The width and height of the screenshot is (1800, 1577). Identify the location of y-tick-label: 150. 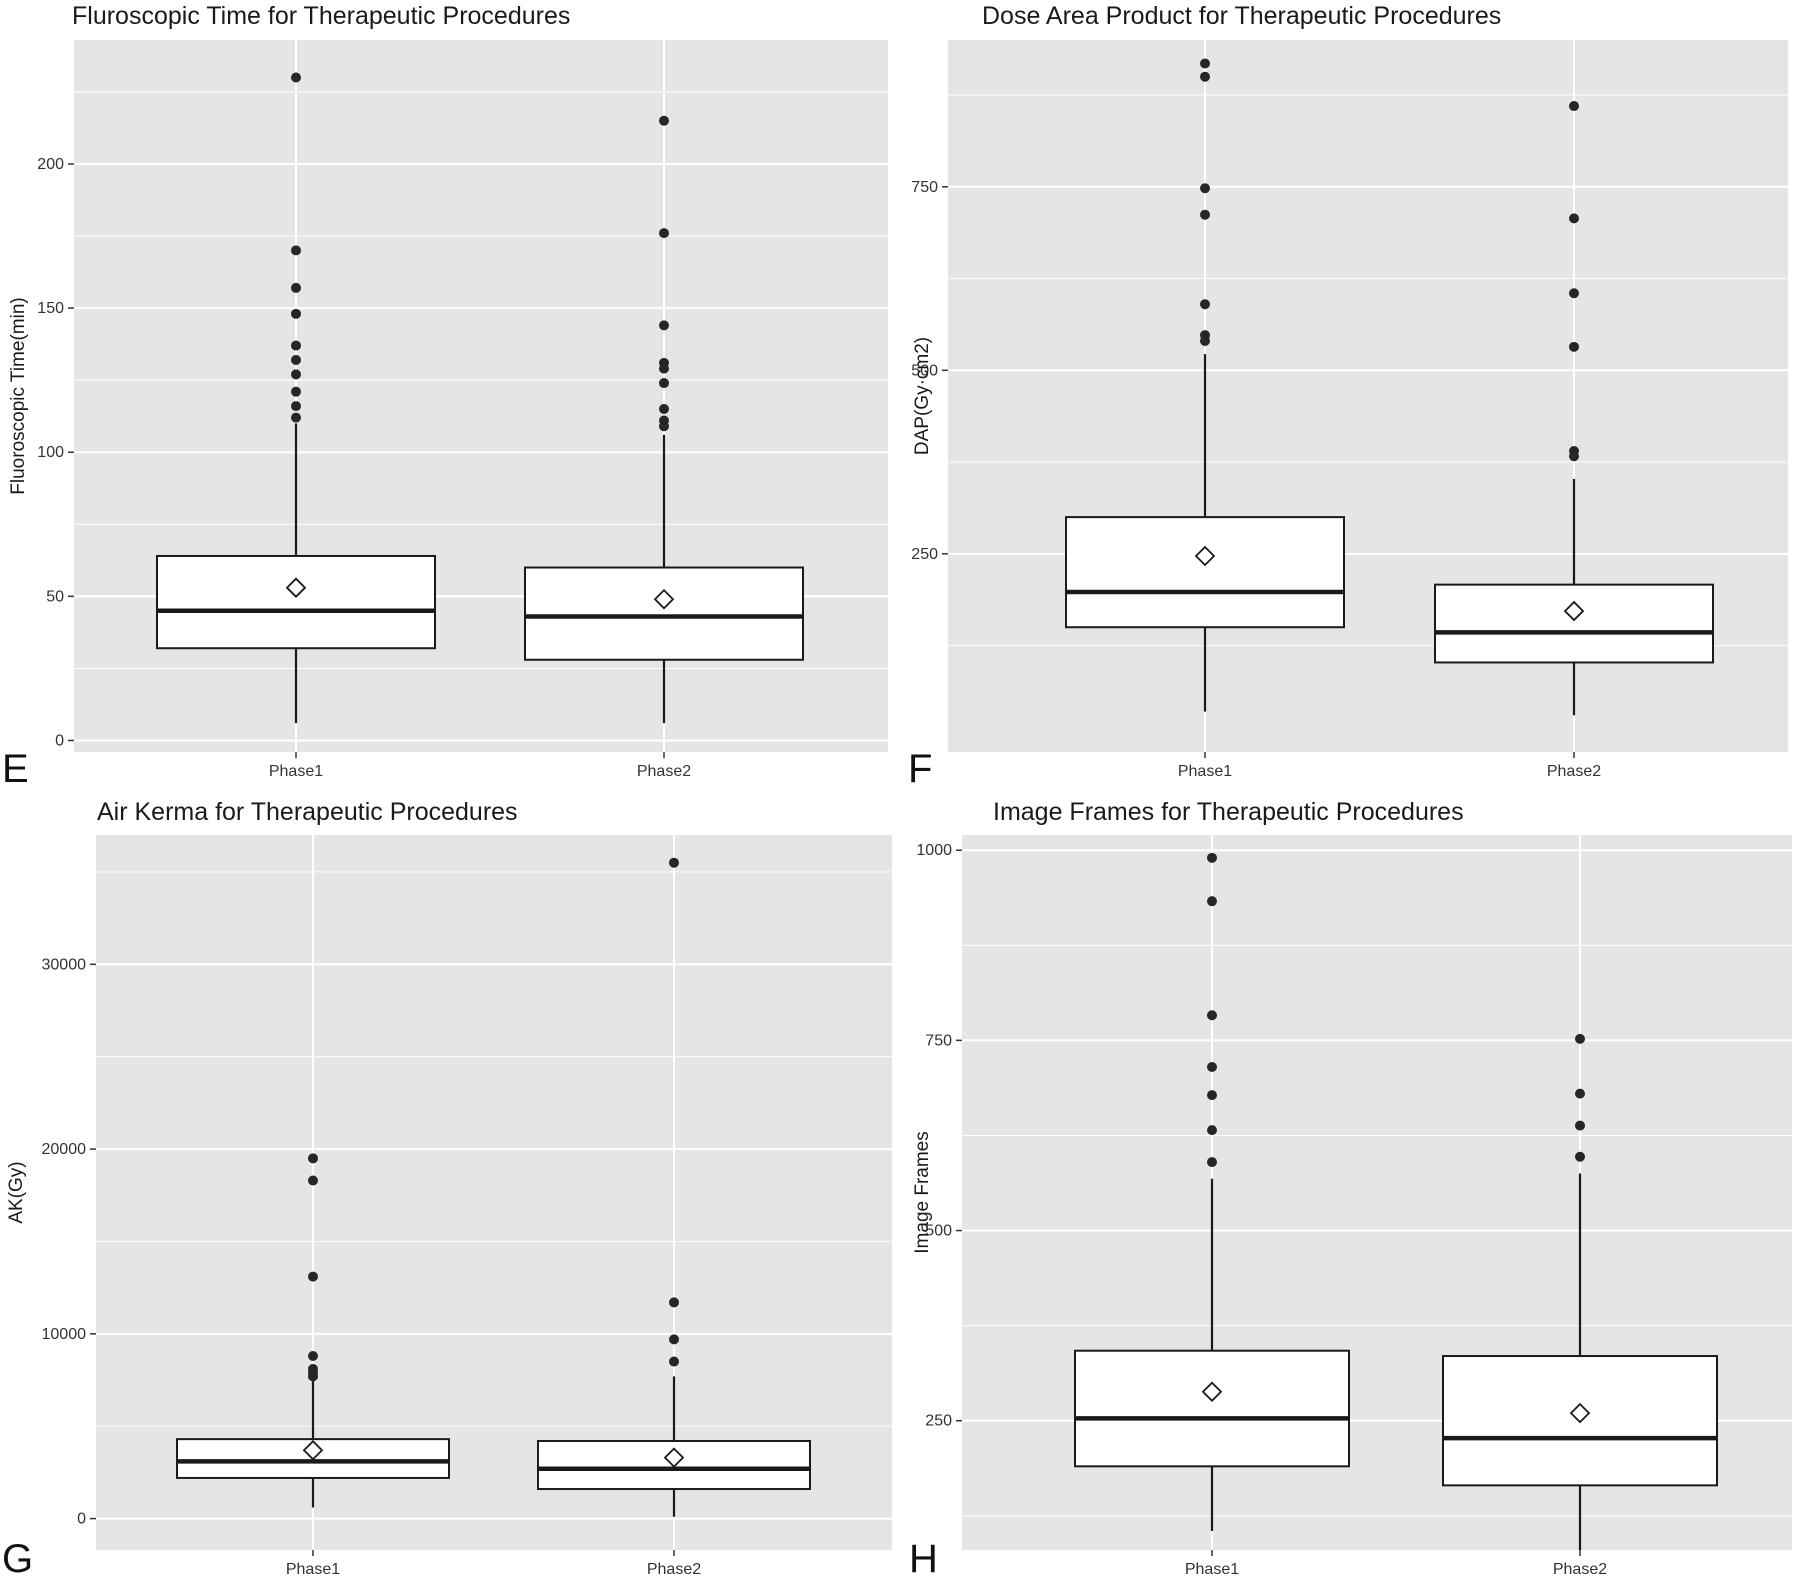
(50, 308).